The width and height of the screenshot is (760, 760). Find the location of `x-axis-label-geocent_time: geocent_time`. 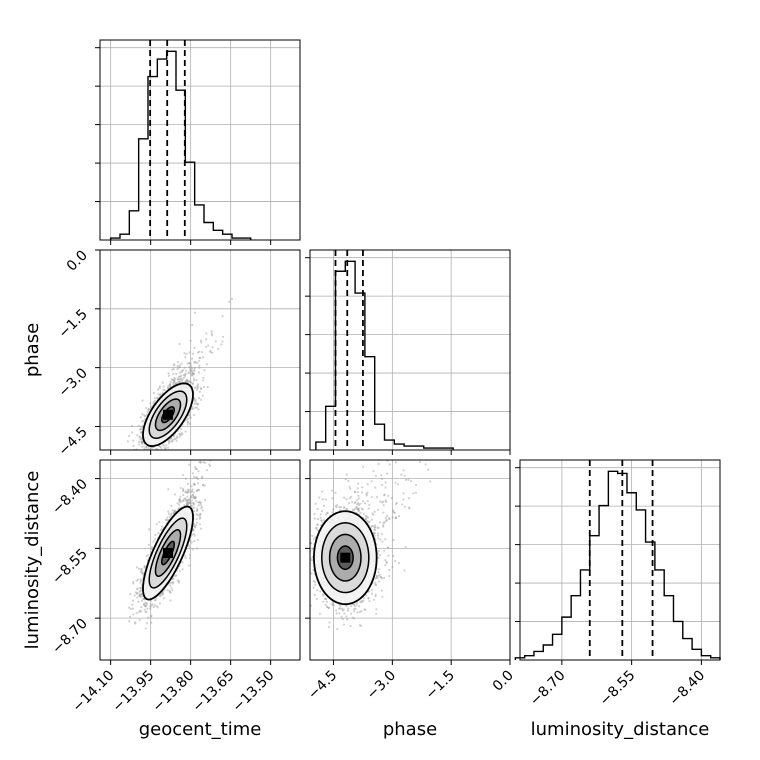

x-axis-label-geocent_time: geocent_time is located at coordinates (200, 729).